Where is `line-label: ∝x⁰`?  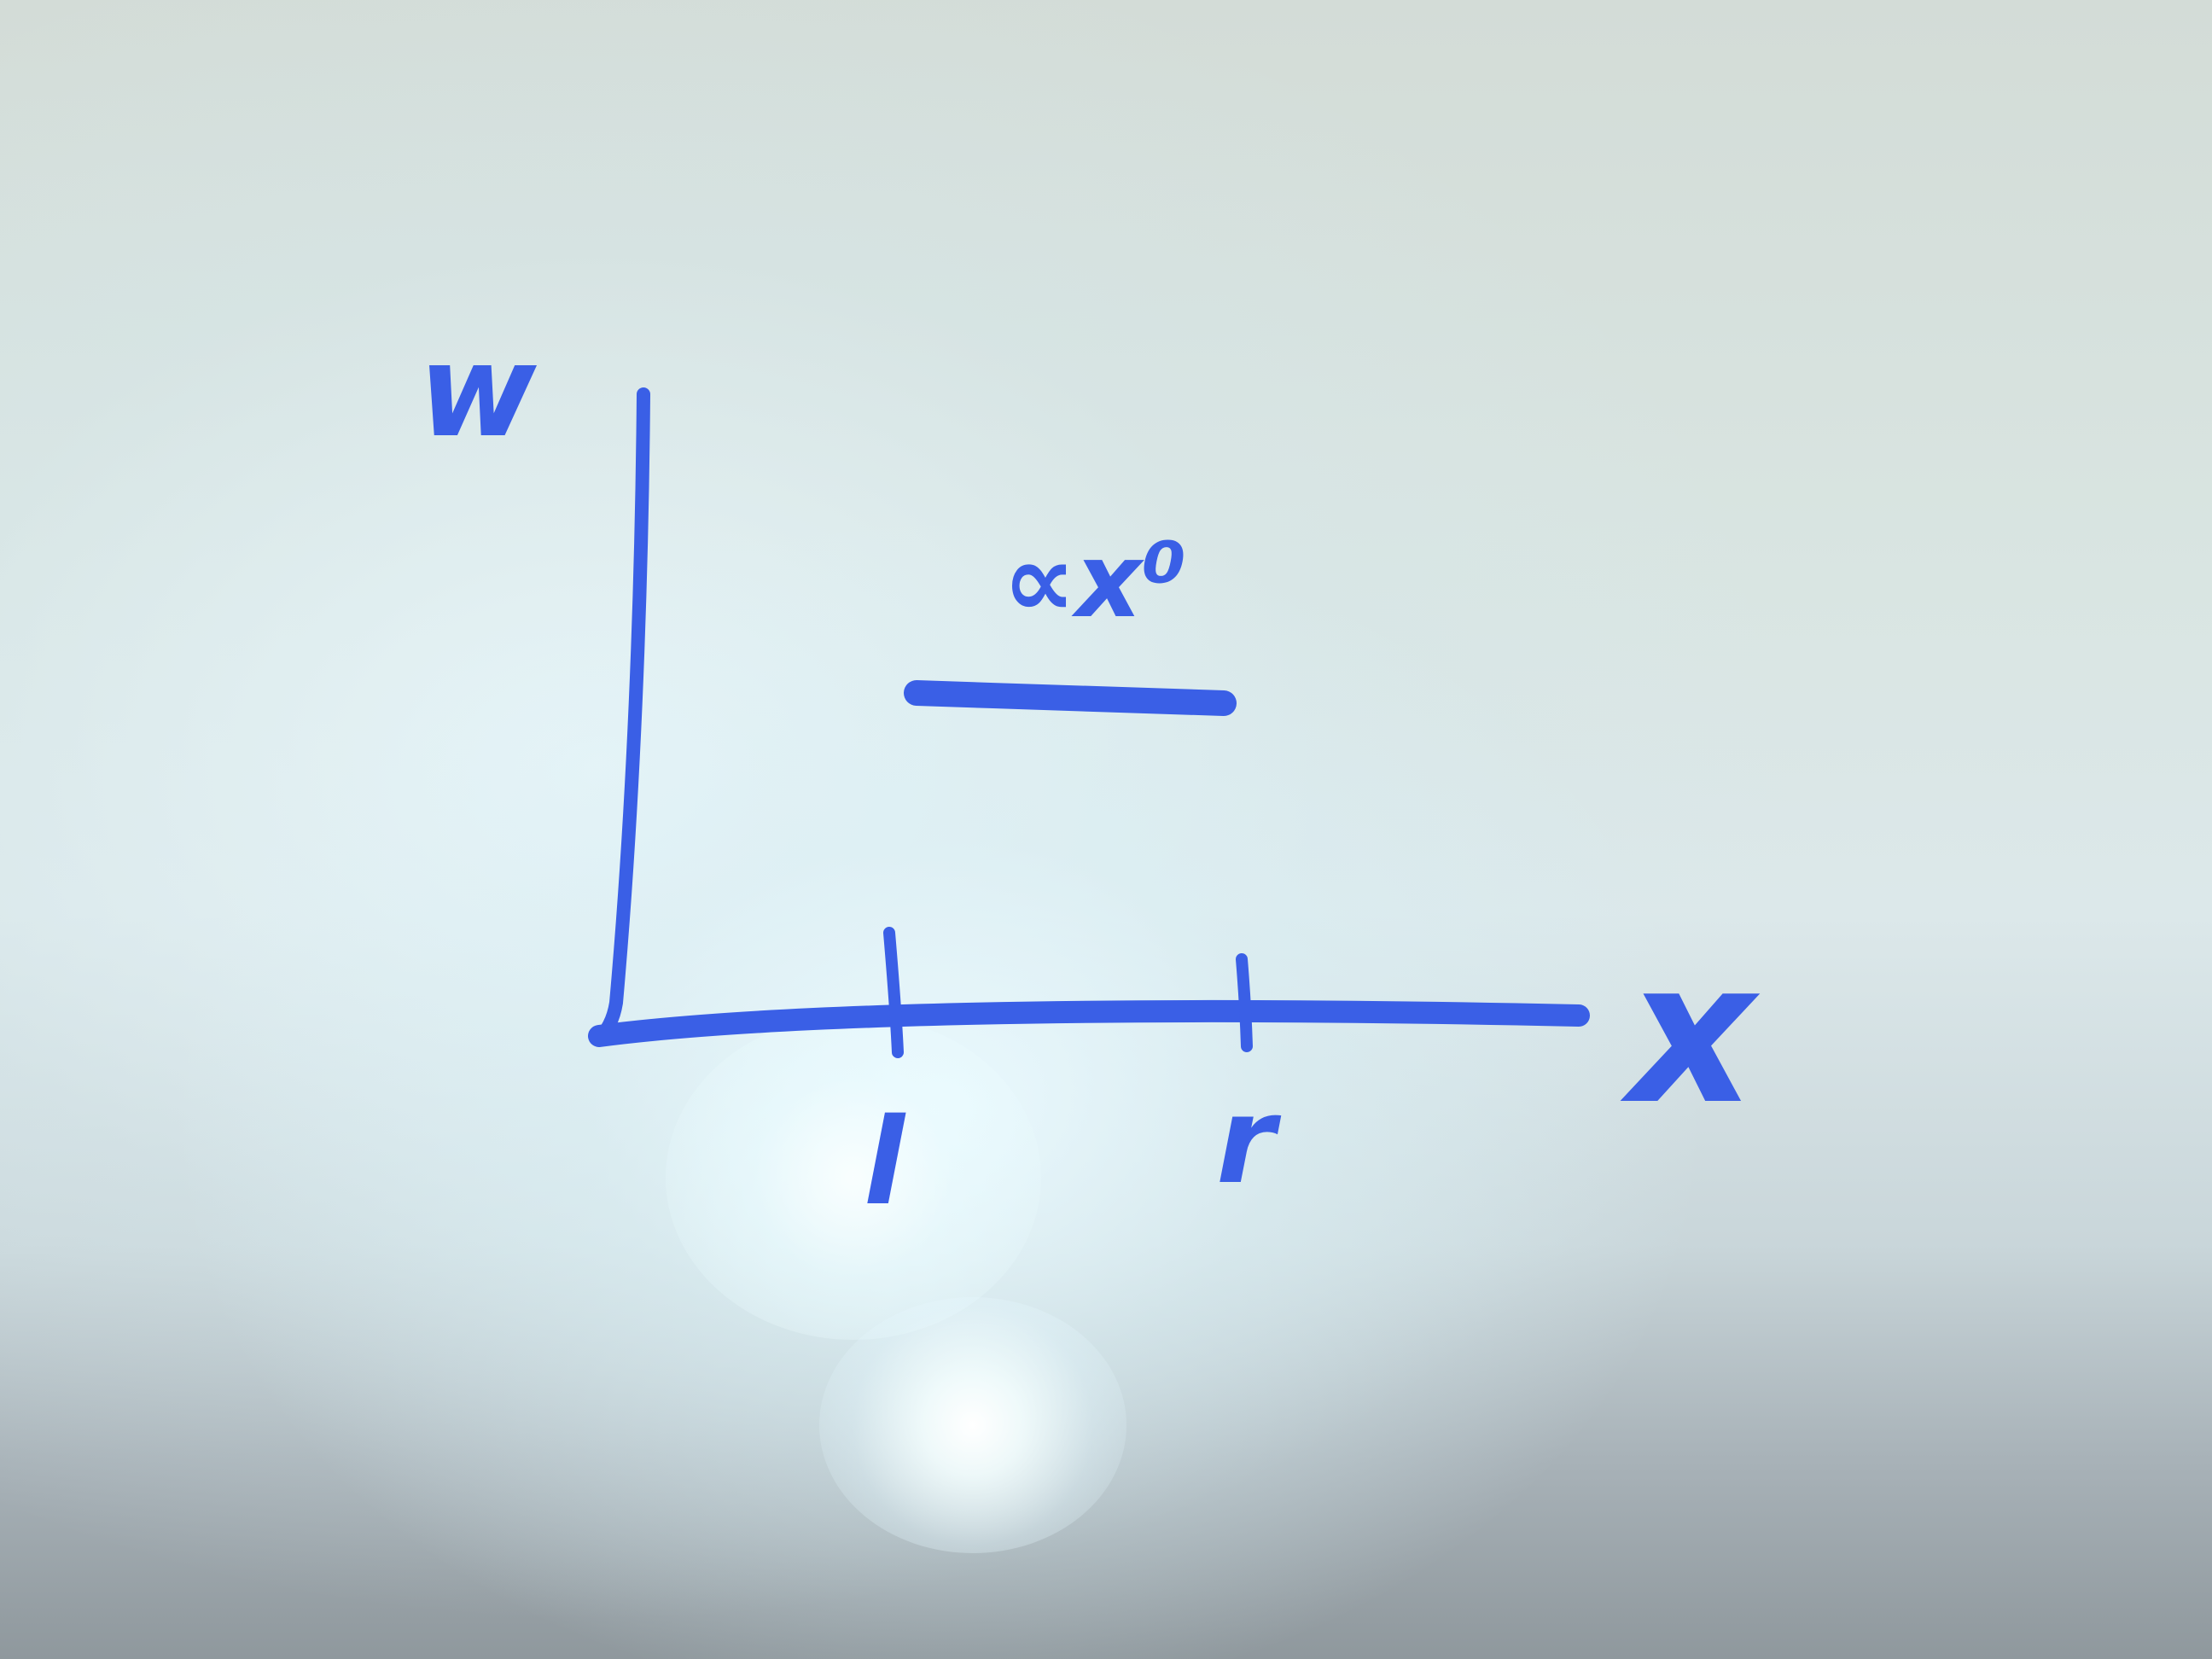 line-label: ∝x⁰ is located at coordinates (1094, 581).